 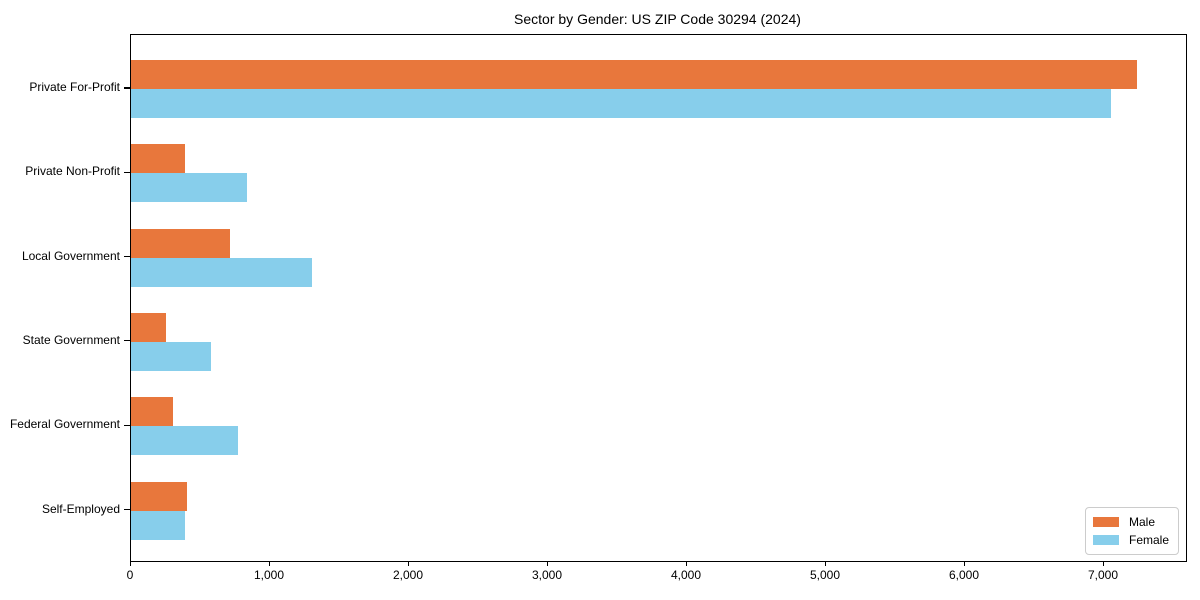 I want to click on x-axis-tick-label: 1,000, so click(x=268, y=575).